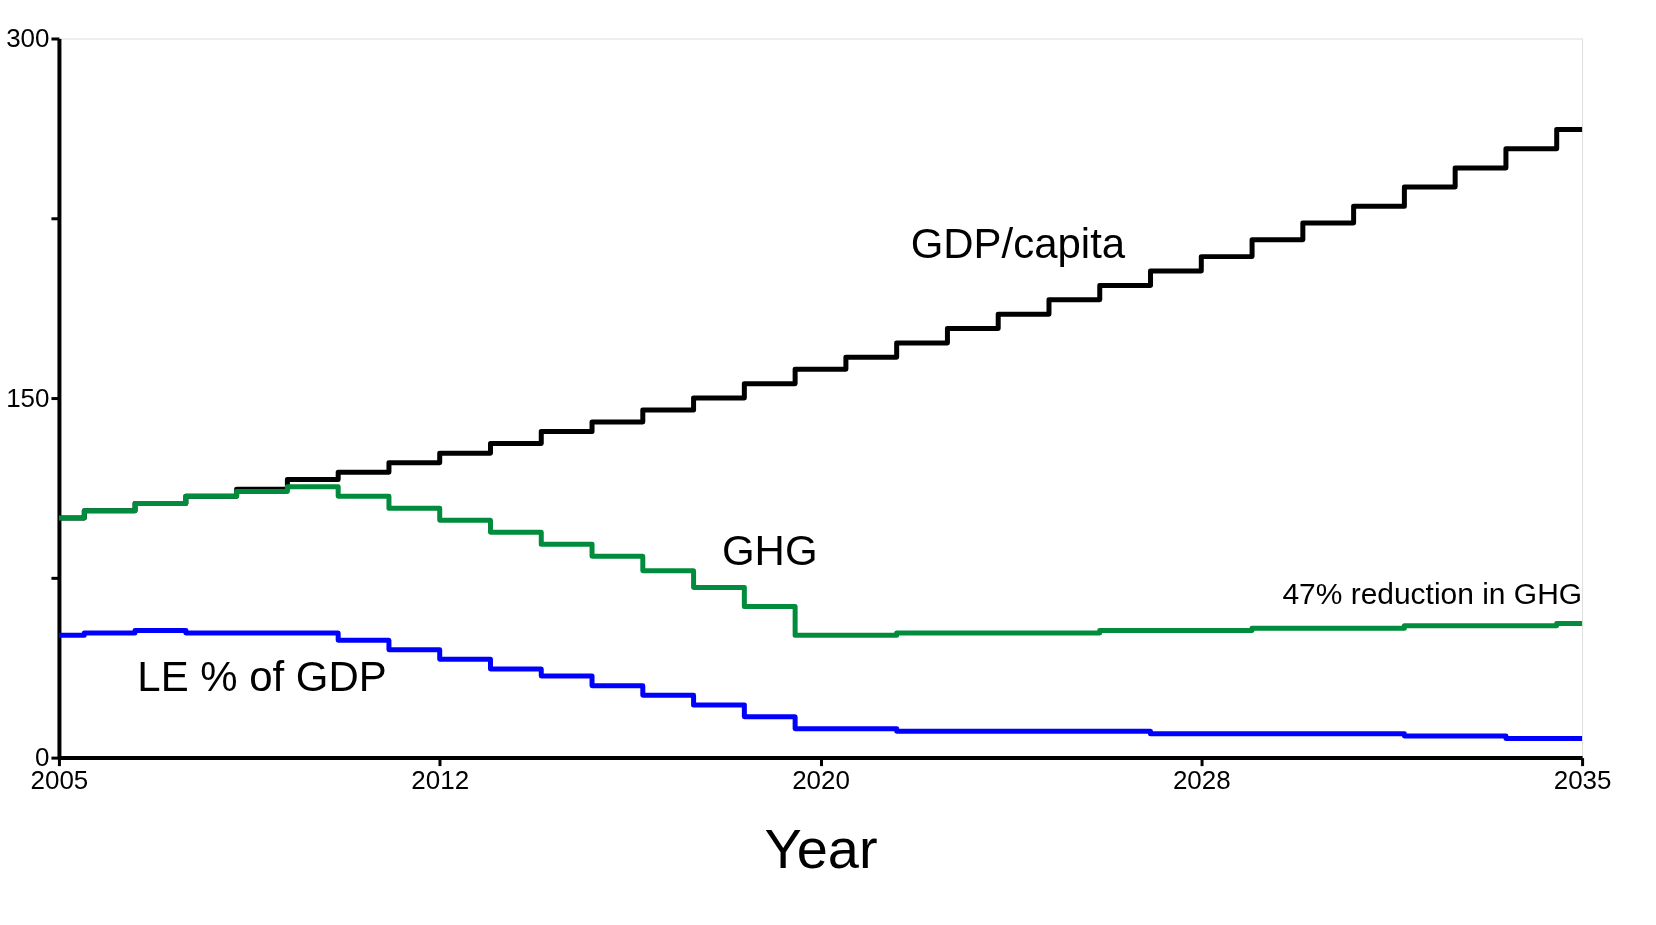 This screenshot has height=925, width=1656. Describe the element at coordinates (59, 780) in the screenshot. I see `x-tick-label: 2005` at that location.